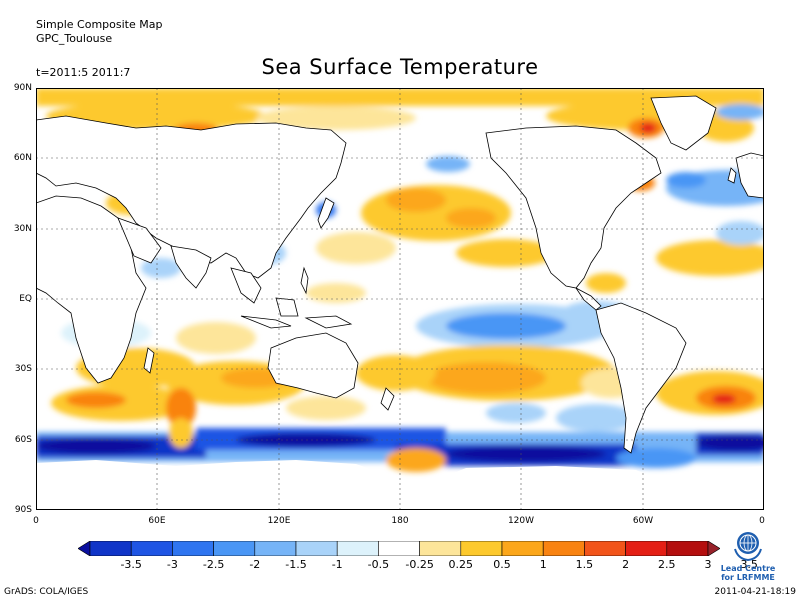  Describe the element at coordinates (378, 564) in the screenshot. I see `colorbar-label: -0.5` at that location.